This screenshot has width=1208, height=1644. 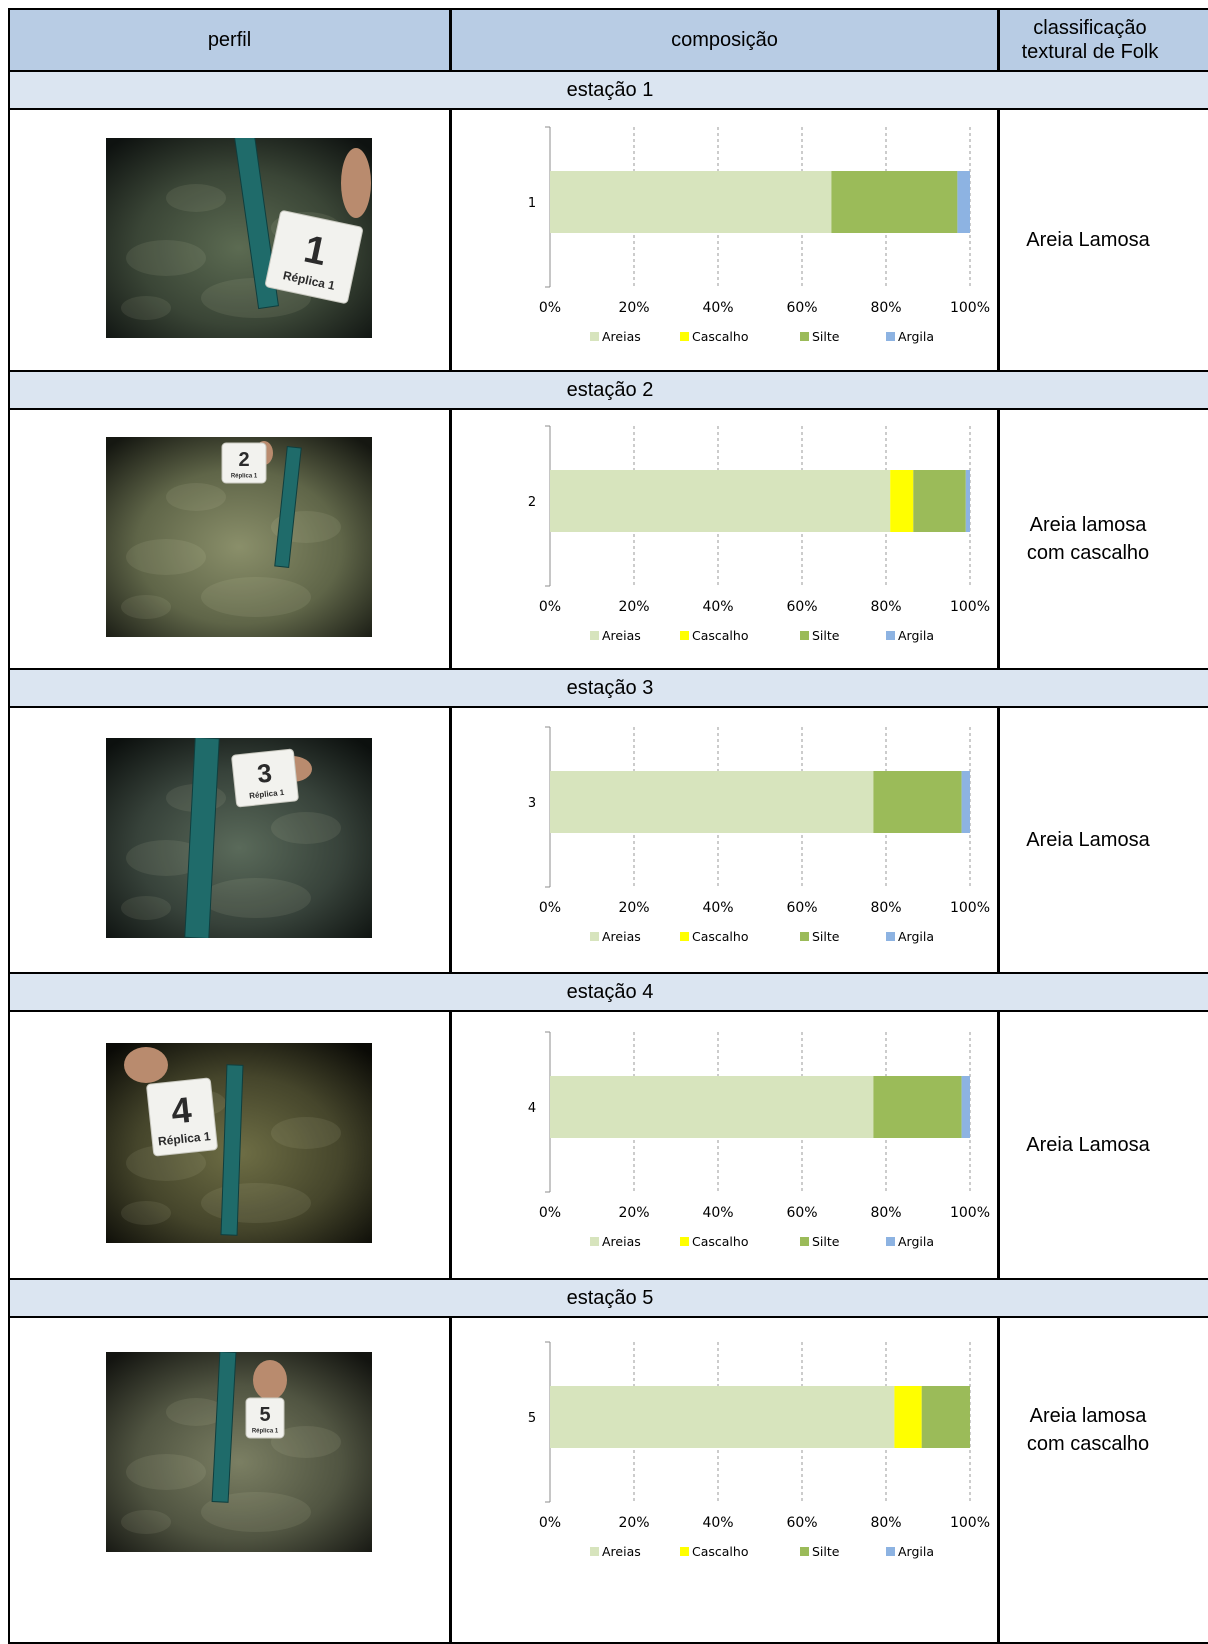 I want to click on profile-photo-image: 5 Réplica 1, so click(x=239, y=1452).